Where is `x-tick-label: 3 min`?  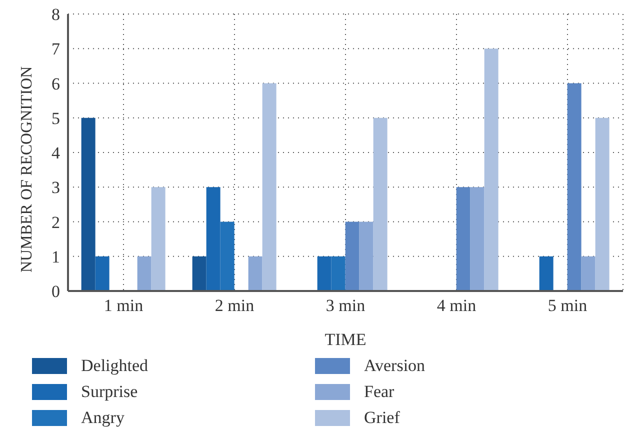 x-tick-label: 3 min is located at coordinates (346, 306).